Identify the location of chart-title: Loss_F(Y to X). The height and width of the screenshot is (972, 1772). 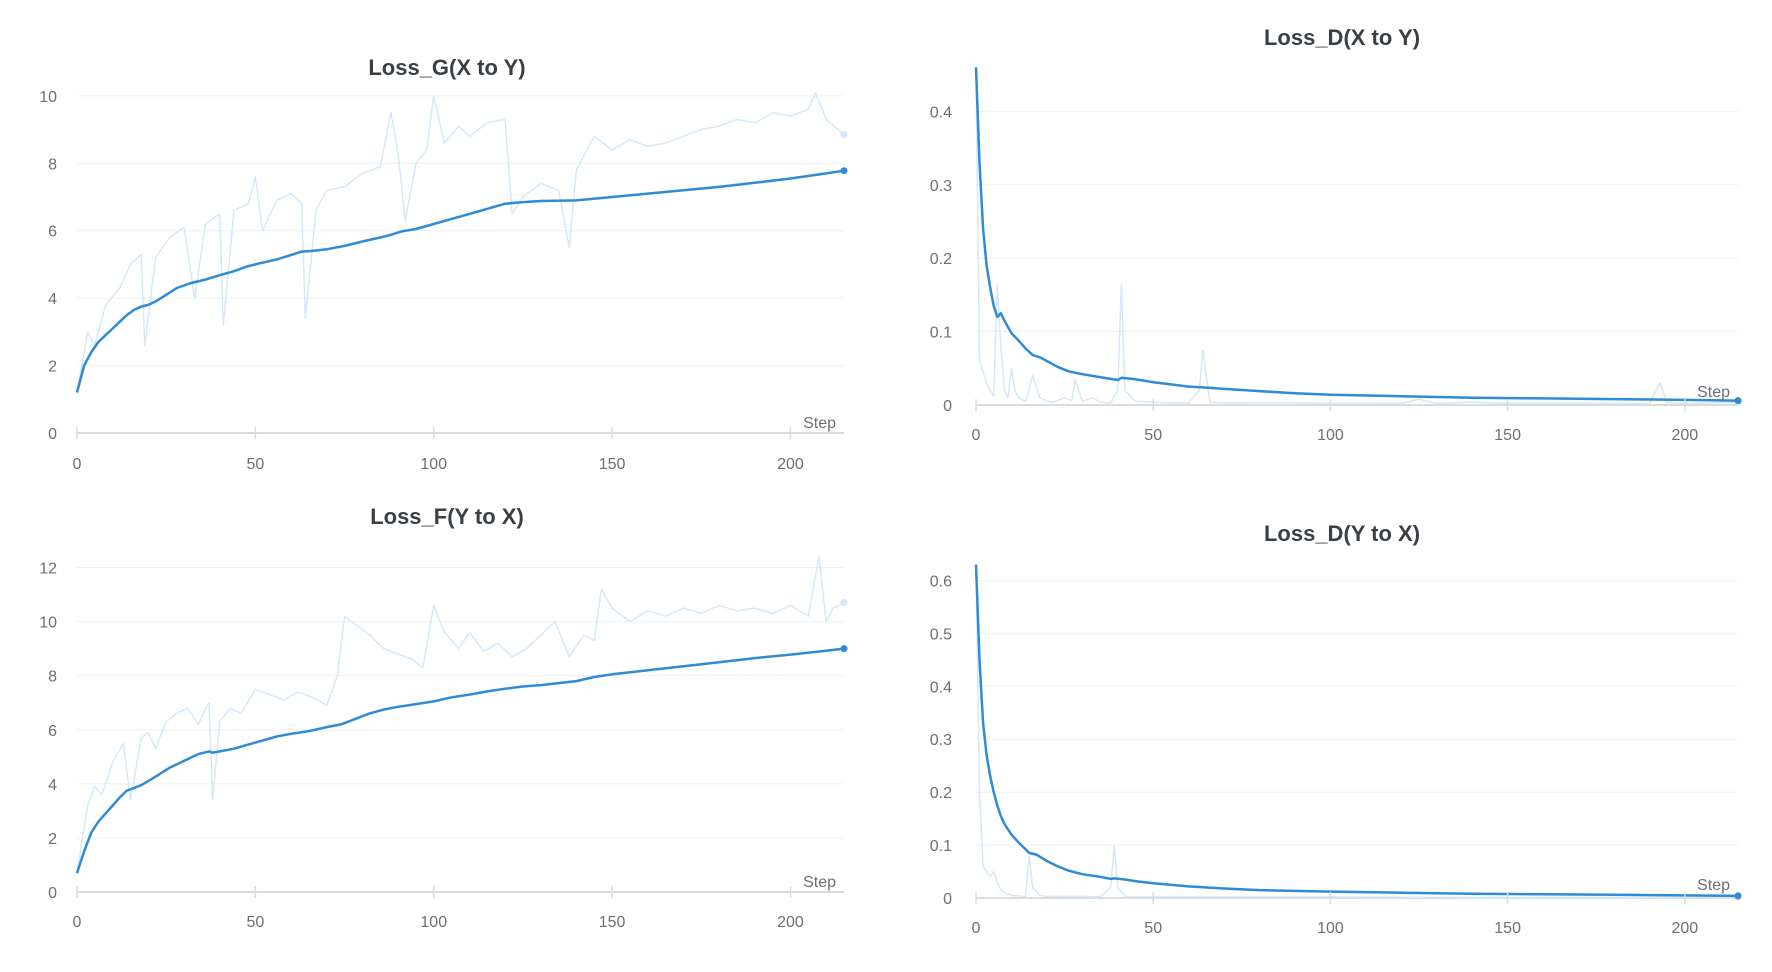
(447, 516).